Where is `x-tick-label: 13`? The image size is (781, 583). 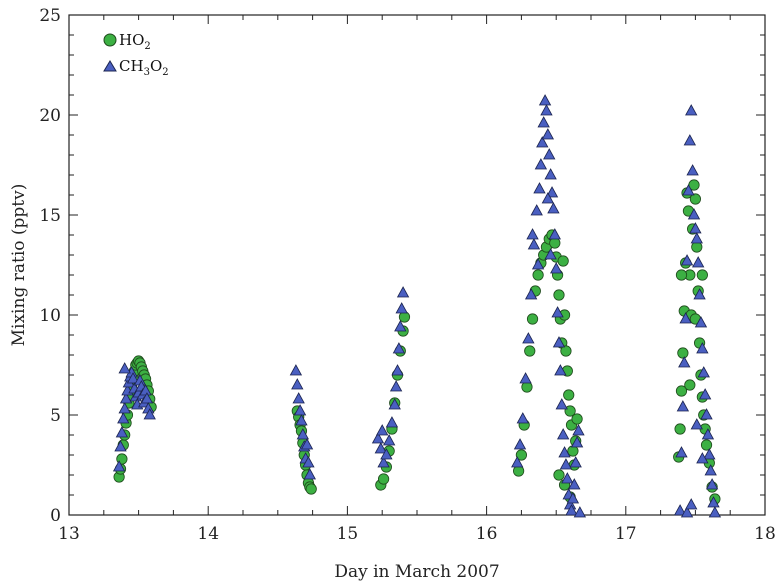
x-tick-label: 13 is located at coordinates (69, 534).